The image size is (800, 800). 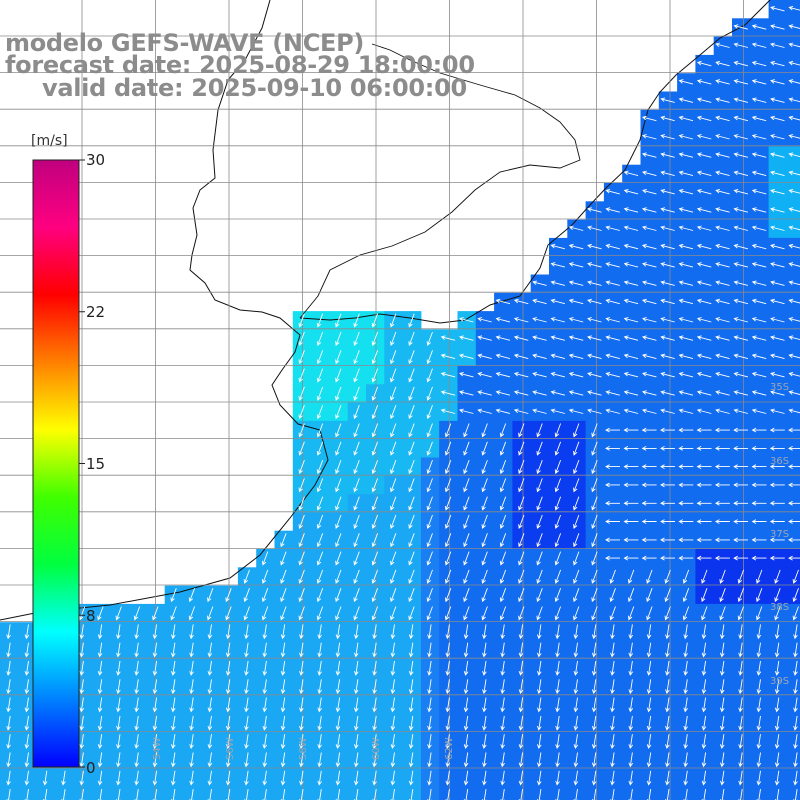 What do you see at coordinates (449, 748) in the screenshot?
I see `longitude-label: 62W` at bounding box center [449, 748].